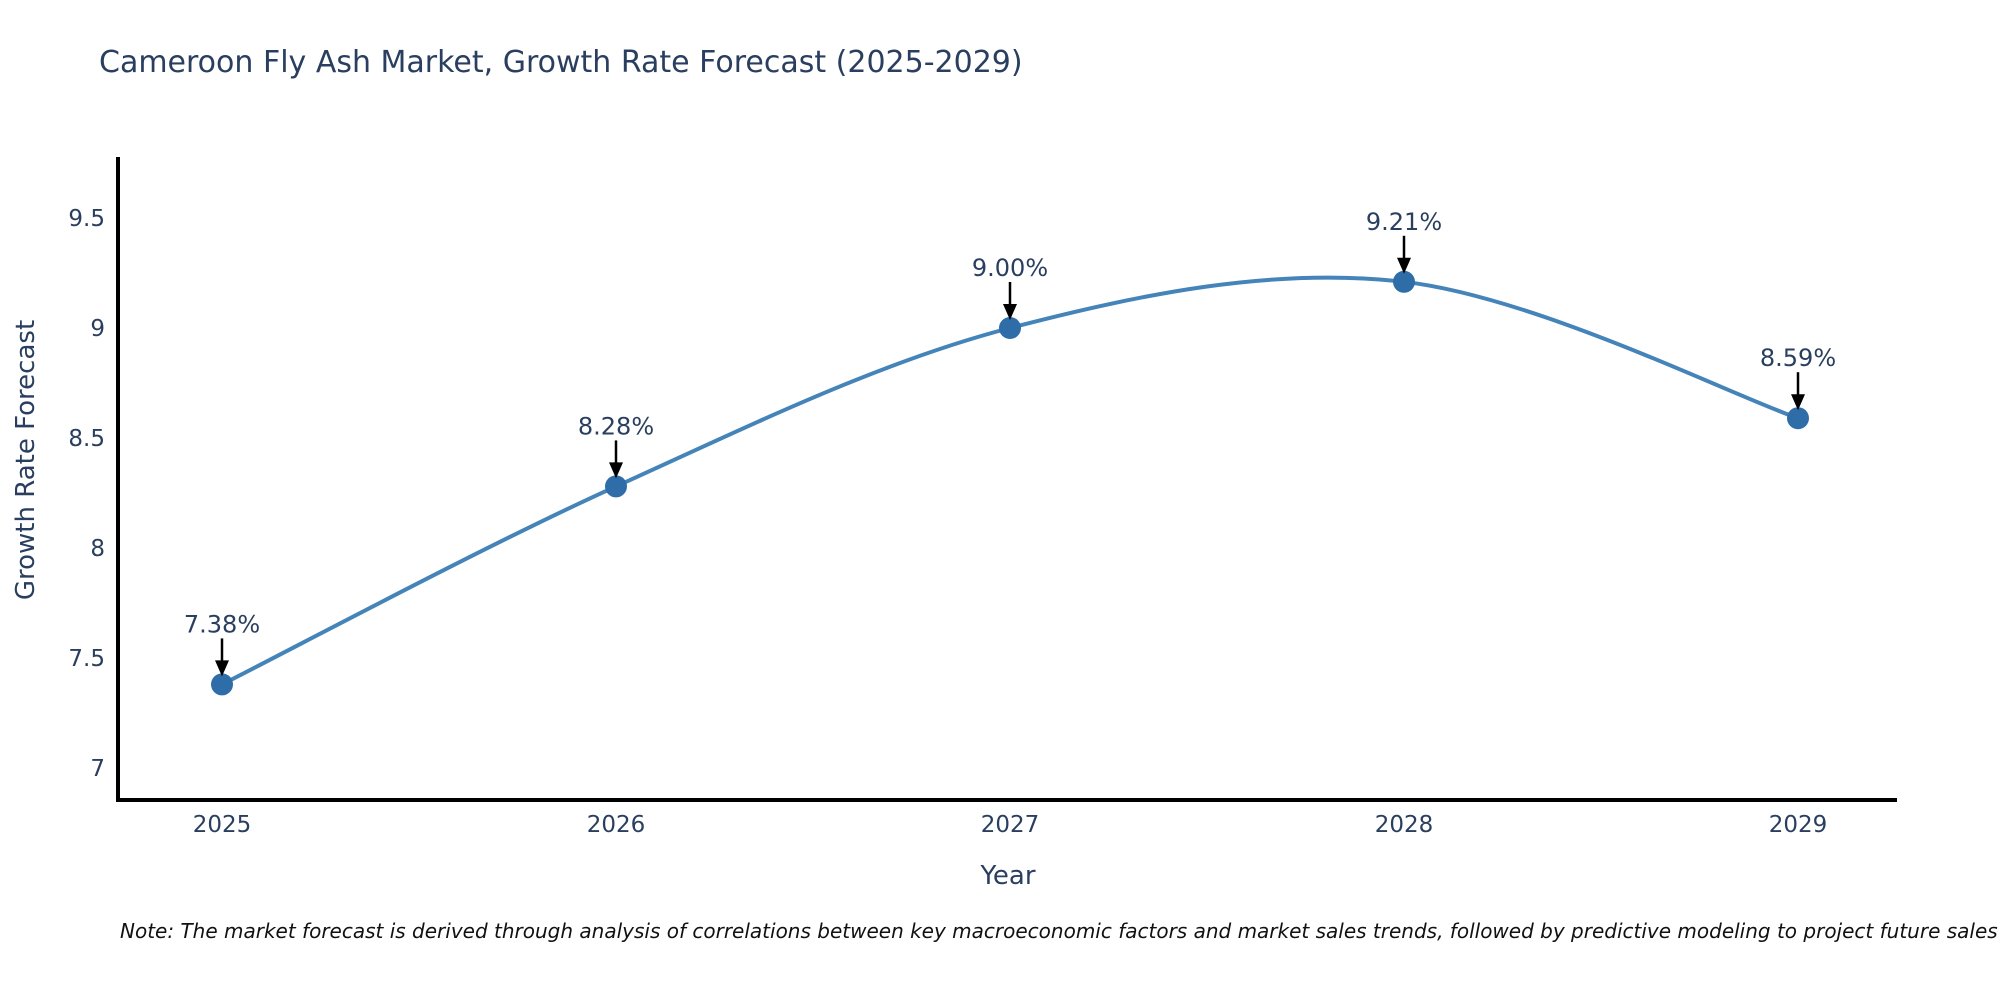 The width and height of the screenshot is (2000, 1000). Describe the element at coordinates (97, 329) in the screenshot. I see `y-tick-label: 9` at that location.